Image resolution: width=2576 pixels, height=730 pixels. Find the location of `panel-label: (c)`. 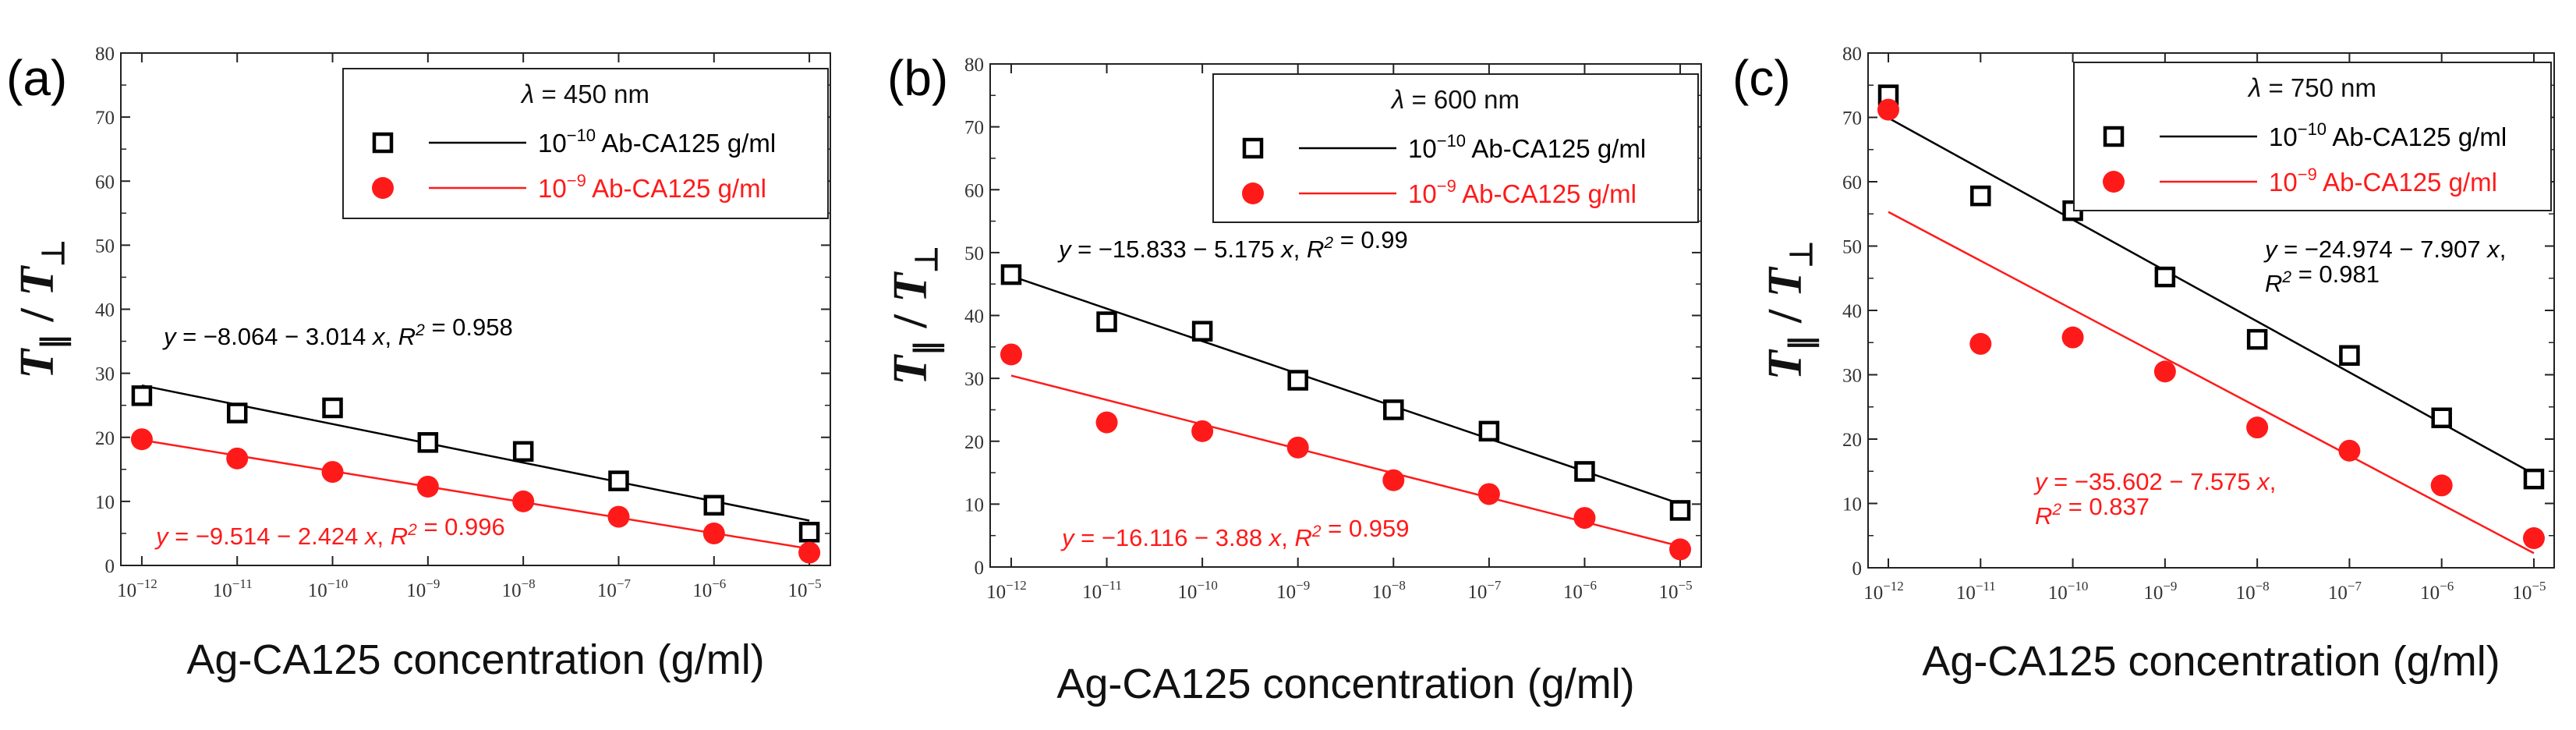

panel-label: (c) is located at coordinates (1761, 78).